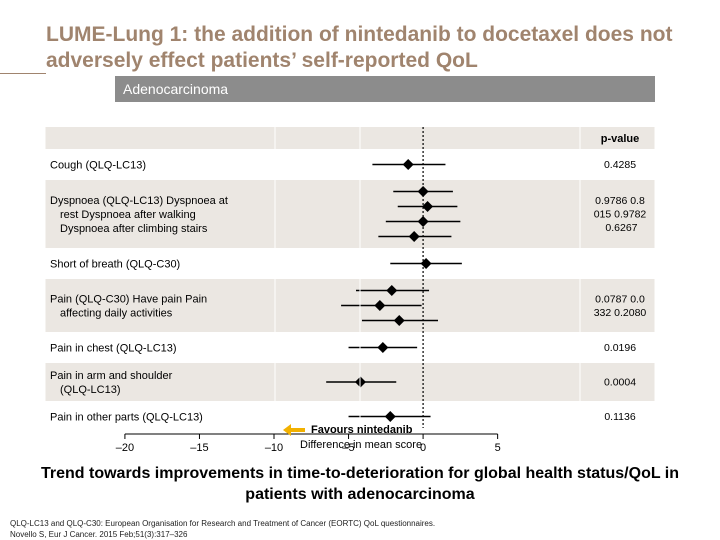 The height and width of the screenshot is (540, 720). I want to click on row-label: Pain in arm and shoulder (QLQ-LC13), so click(111, 383).